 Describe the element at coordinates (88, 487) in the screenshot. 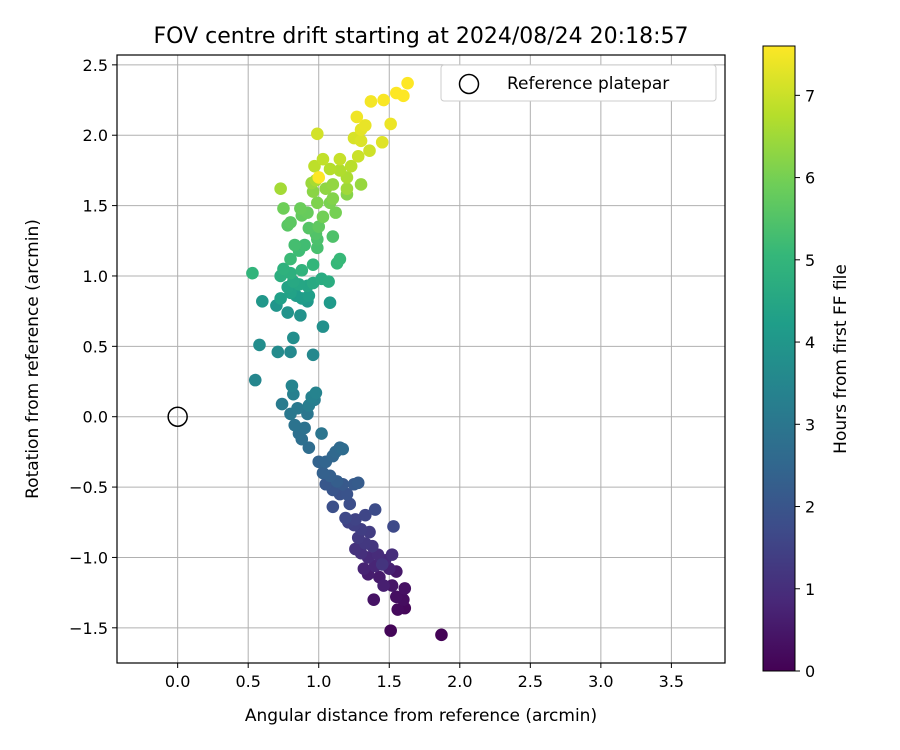

I see `y-tick-label: −0.5` at that location.